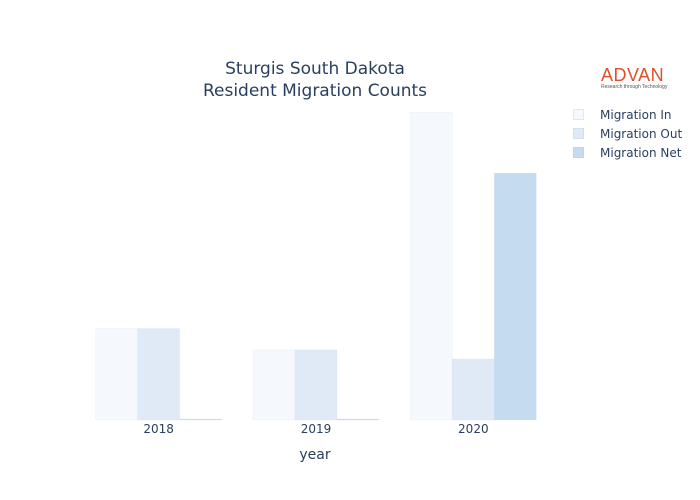  I want to click on chart-title-line-1: Sturgis South Dakota, so click(315, 69).